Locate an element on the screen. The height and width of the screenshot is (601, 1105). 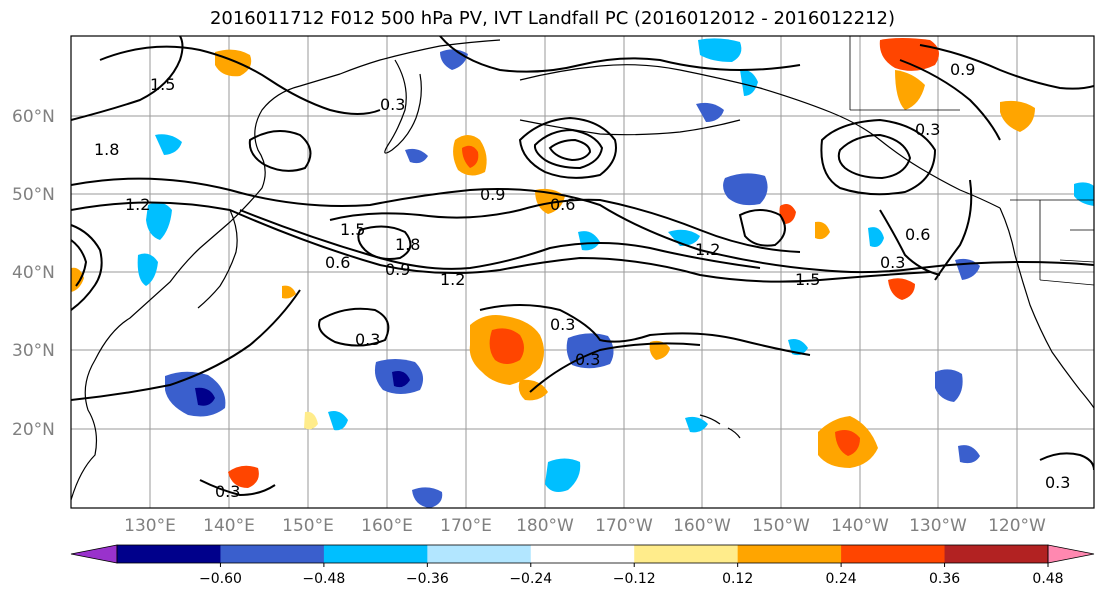
lon-label: 160°W is located at coordinates (702, 526).